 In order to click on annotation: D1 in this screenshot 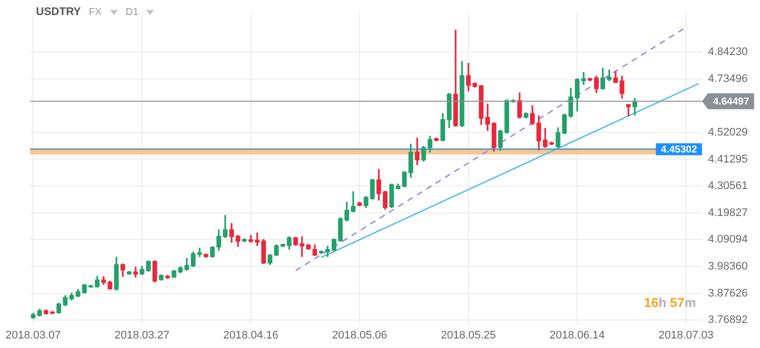, I will do `click(132, 12)`.